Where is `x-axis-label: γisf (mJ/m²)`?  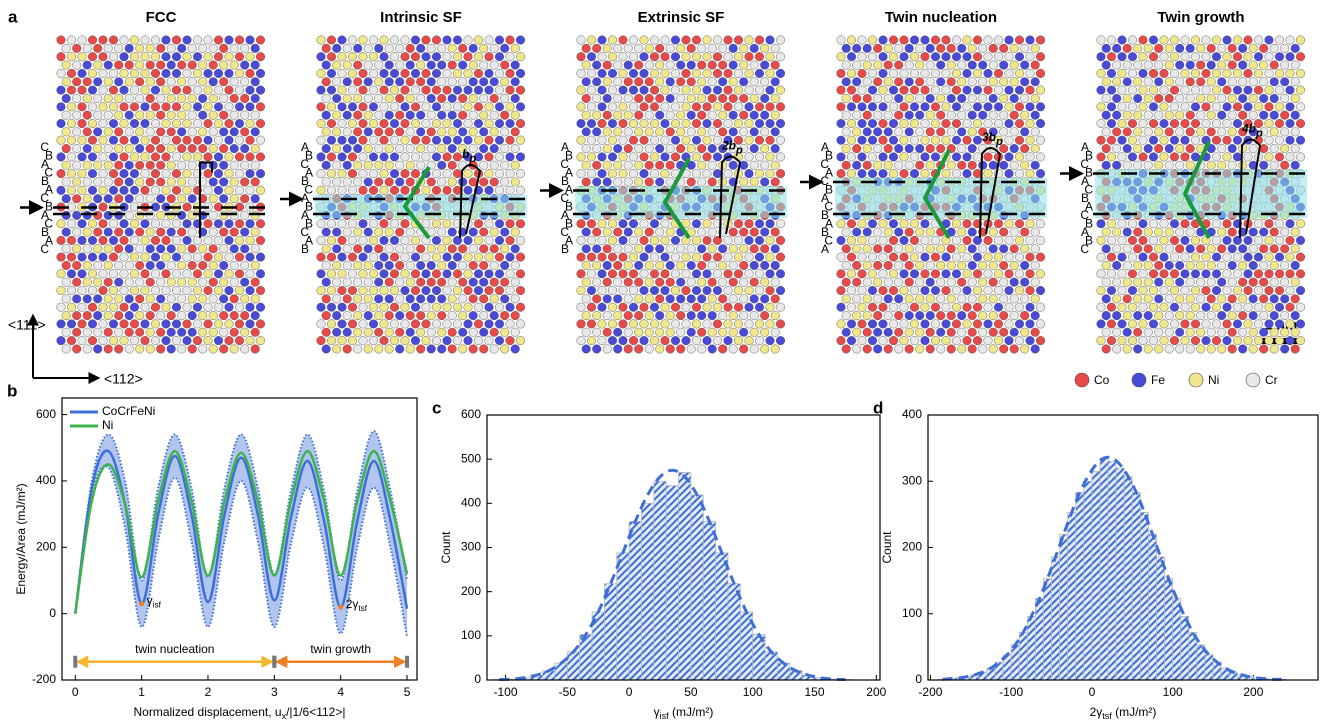
x-axis-label: γisf (mJ/m²) is located at coordinates (684, 713).